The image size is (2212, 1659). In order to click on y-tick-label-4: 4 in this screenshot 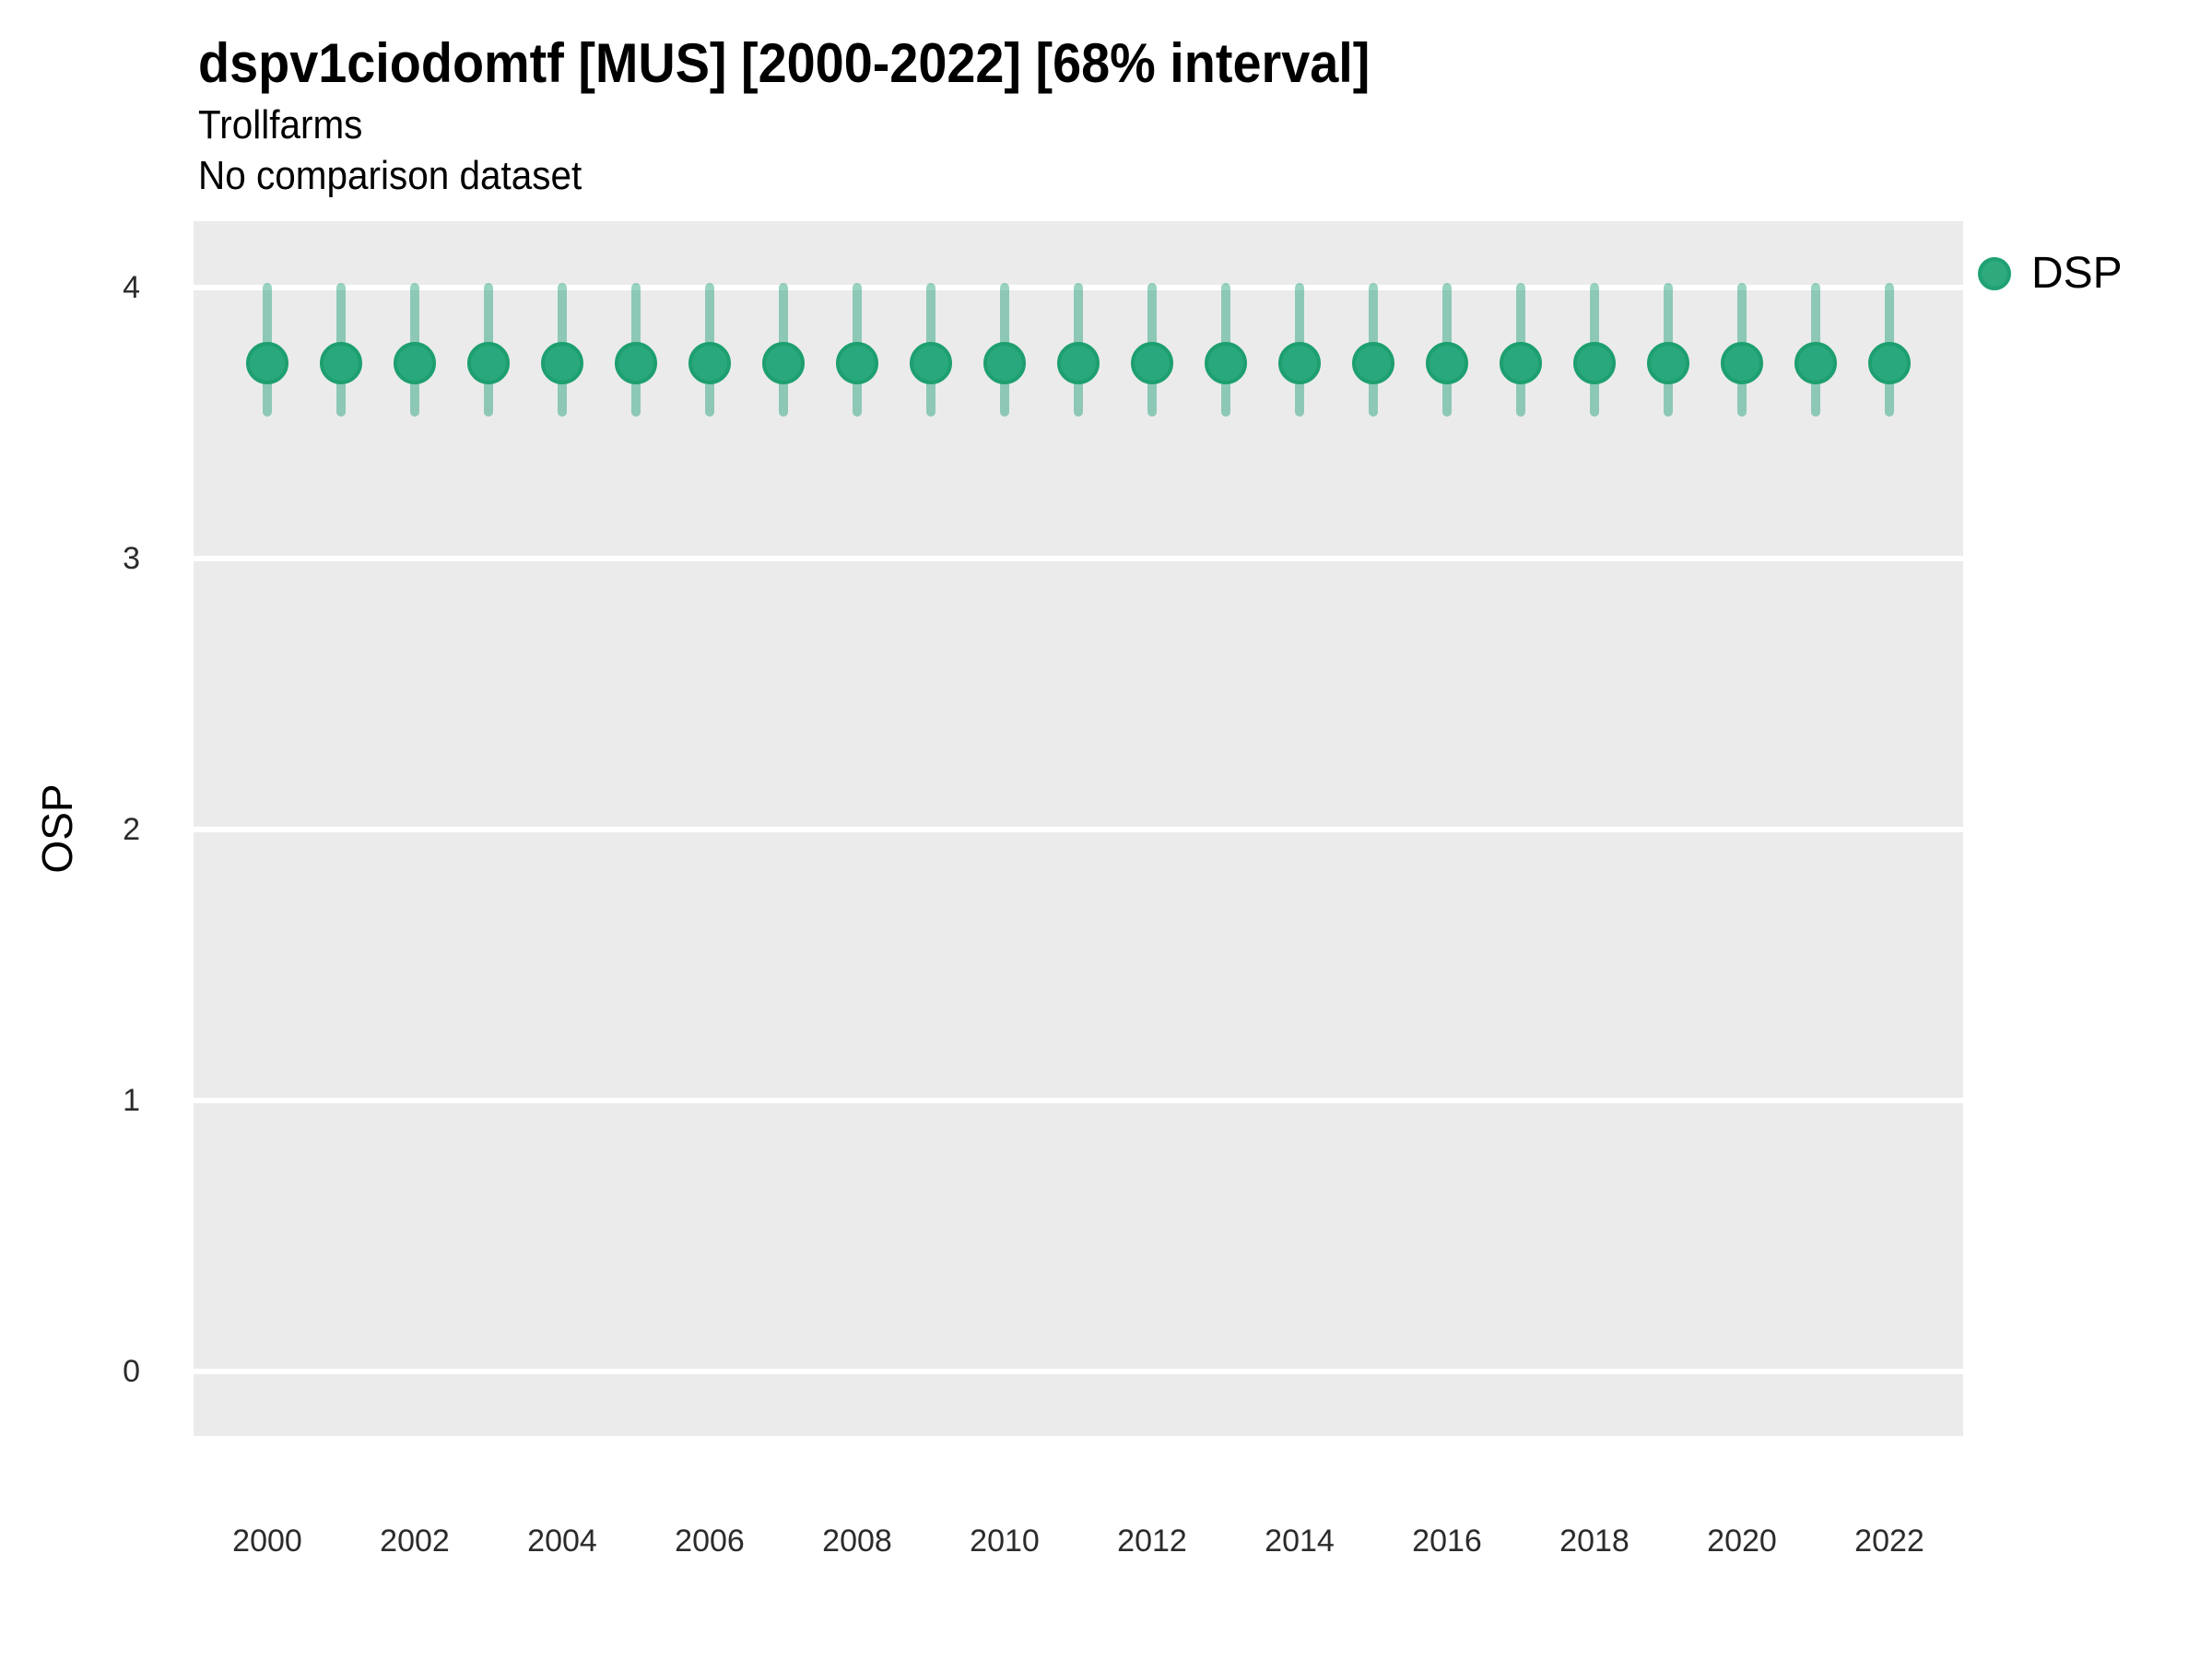, I will do `click(131, 287)`.